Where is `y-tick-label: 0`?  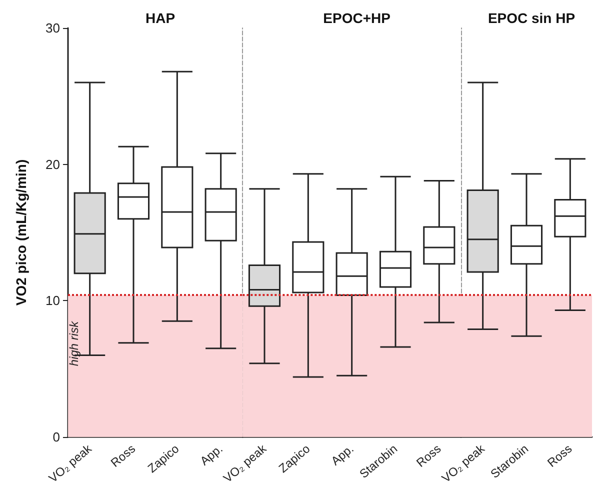
y-tick-label: 0 is located at coordinates (56, 437).